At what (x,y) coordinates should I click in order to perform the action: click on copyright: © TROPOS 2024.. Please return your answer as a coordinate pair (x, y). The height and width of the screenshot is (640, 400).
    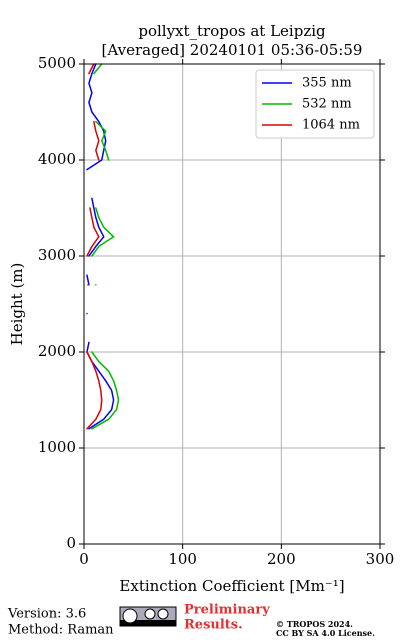
    Looking at the image, I should click on (314, 624).